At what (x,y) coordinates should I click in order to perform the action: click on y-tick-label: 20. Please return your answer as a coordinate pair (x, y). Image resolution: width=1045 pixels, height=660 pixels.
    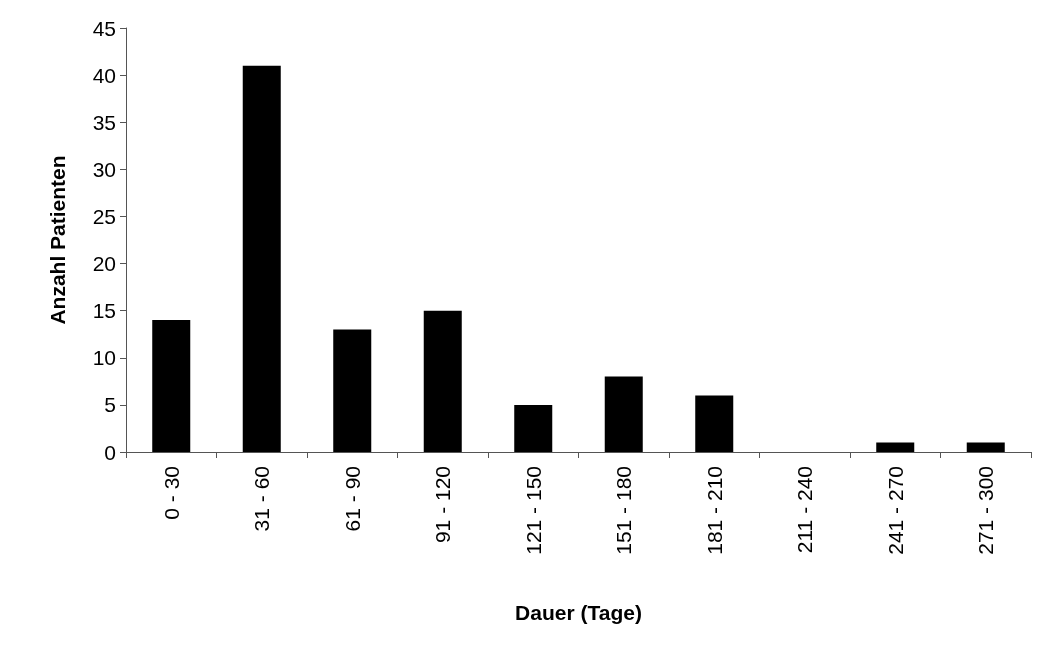
    Looking at the image, I should click on (104, 264).